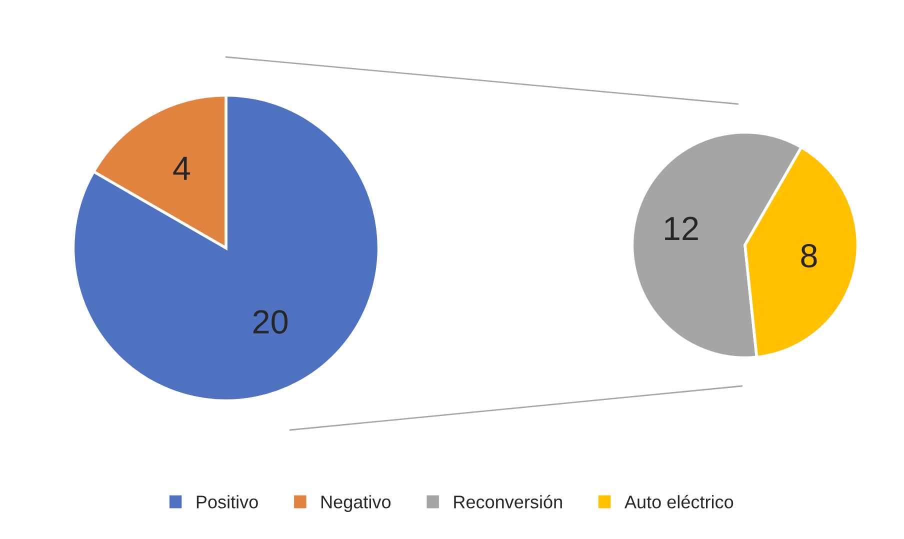  Describe the element at coordinates (679, 501) in the screenshot. I see `legend-label: Auto eléctrico` at that location.